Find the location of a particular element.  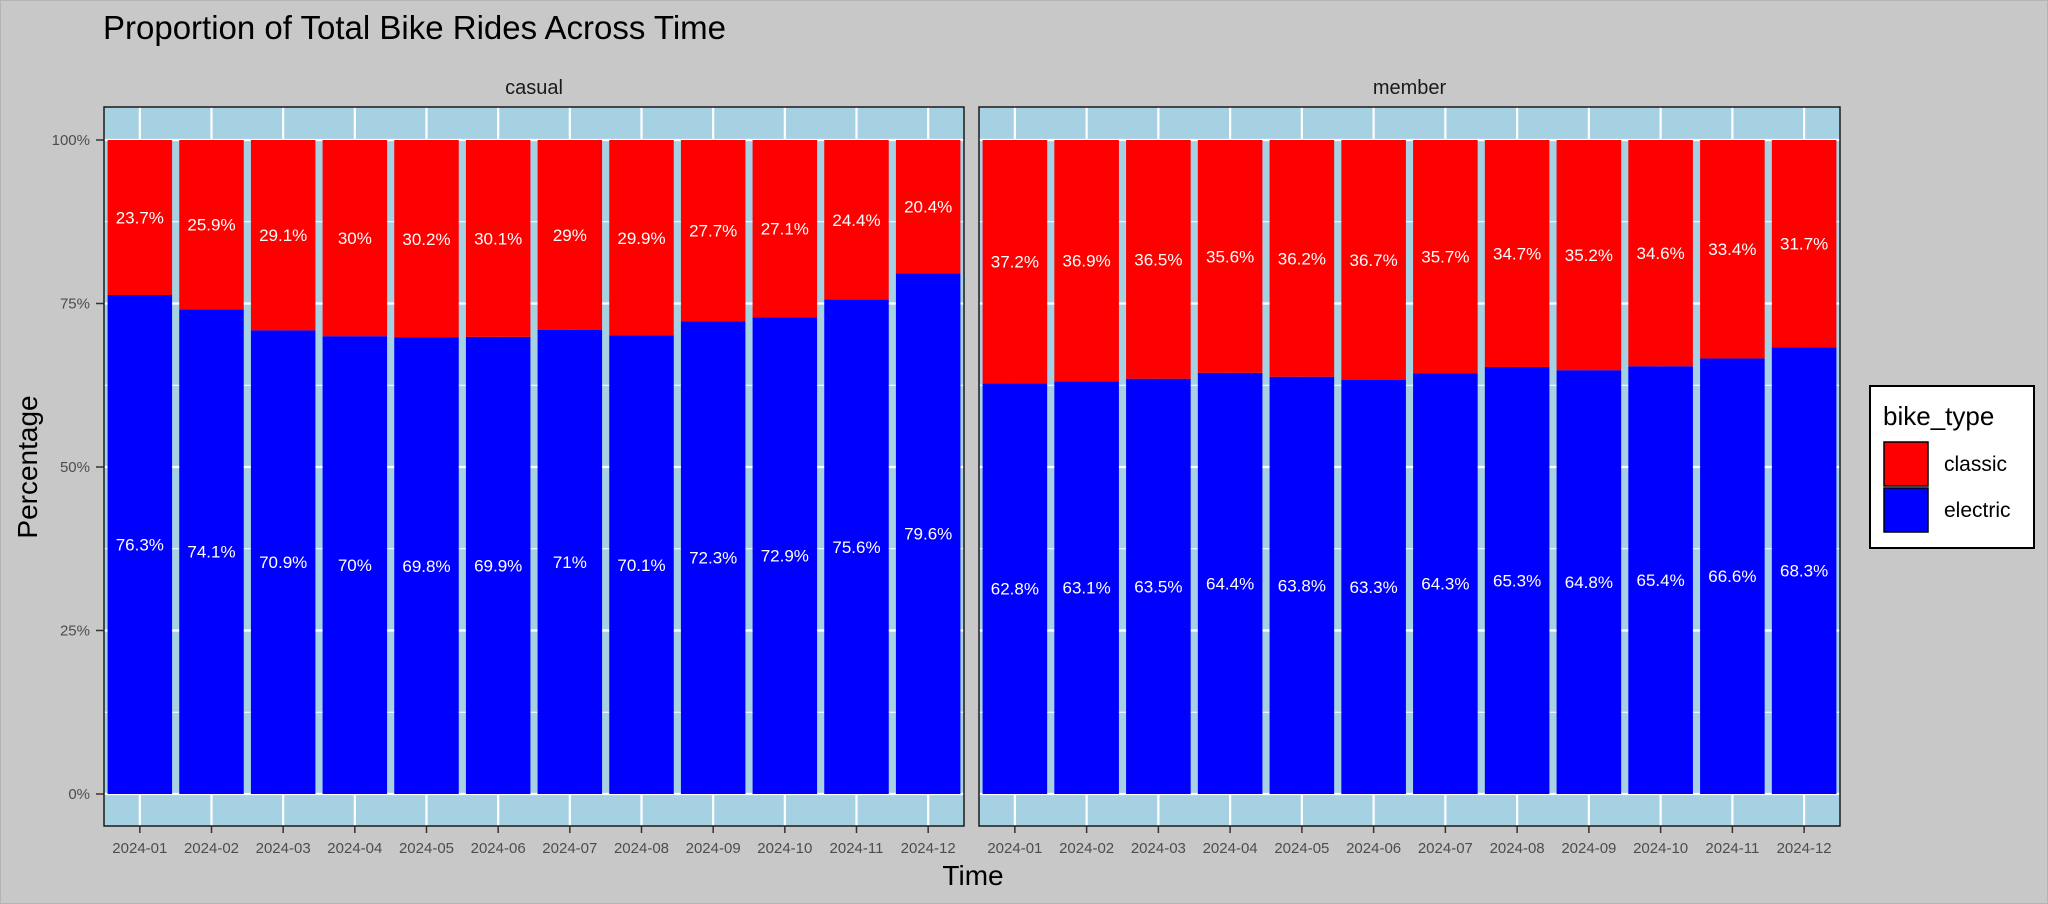

y-tick-label: 50% is located at coordinates (75, 467).